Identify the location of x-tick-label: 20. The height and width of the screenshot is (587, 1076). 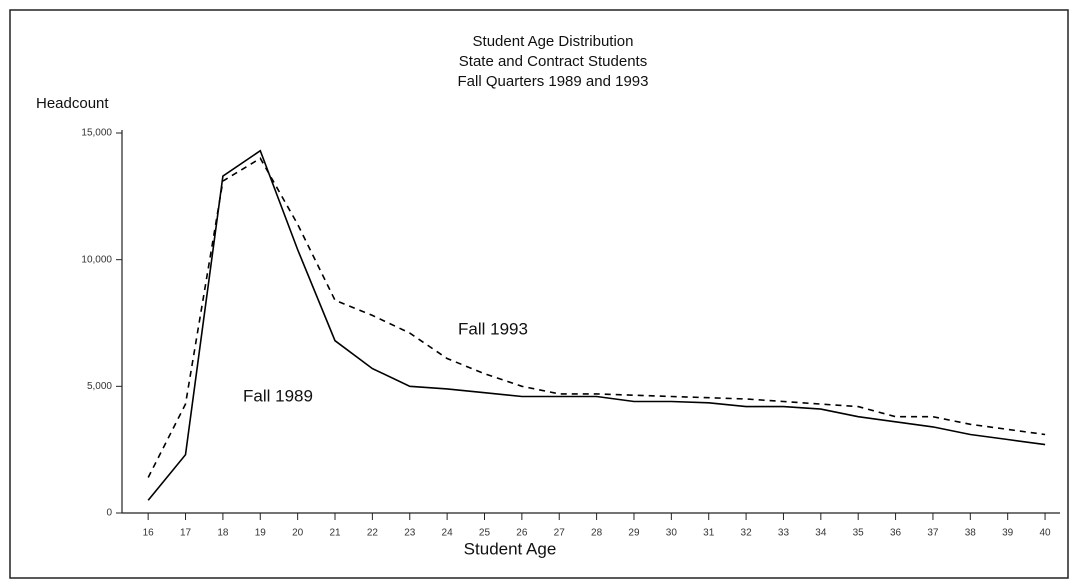
(298, 533).